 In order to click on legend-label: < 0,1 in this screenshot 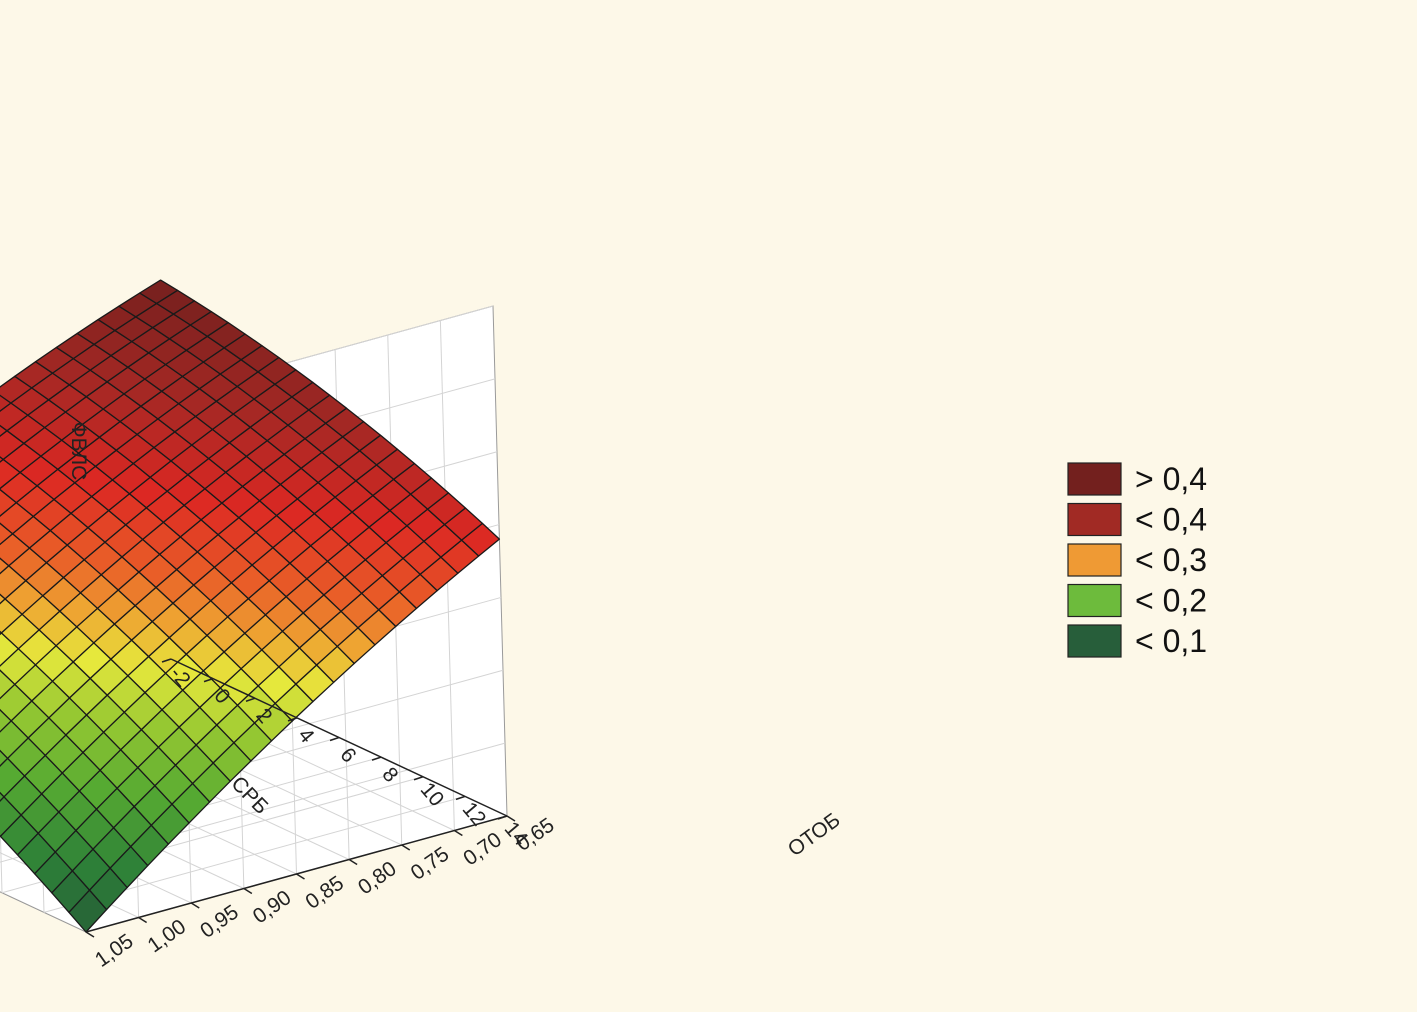, I will do `click(1171, 641)`.